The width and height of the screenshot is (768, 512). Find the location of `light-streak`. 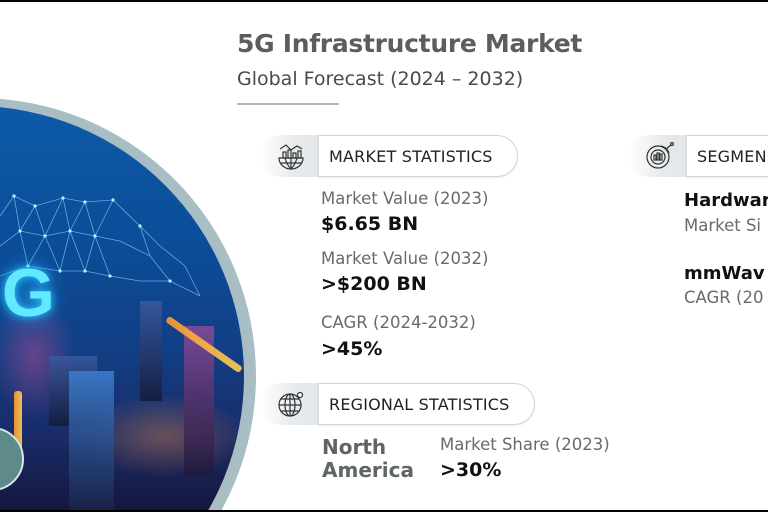

light-streak is located at coordinates (18, 431).